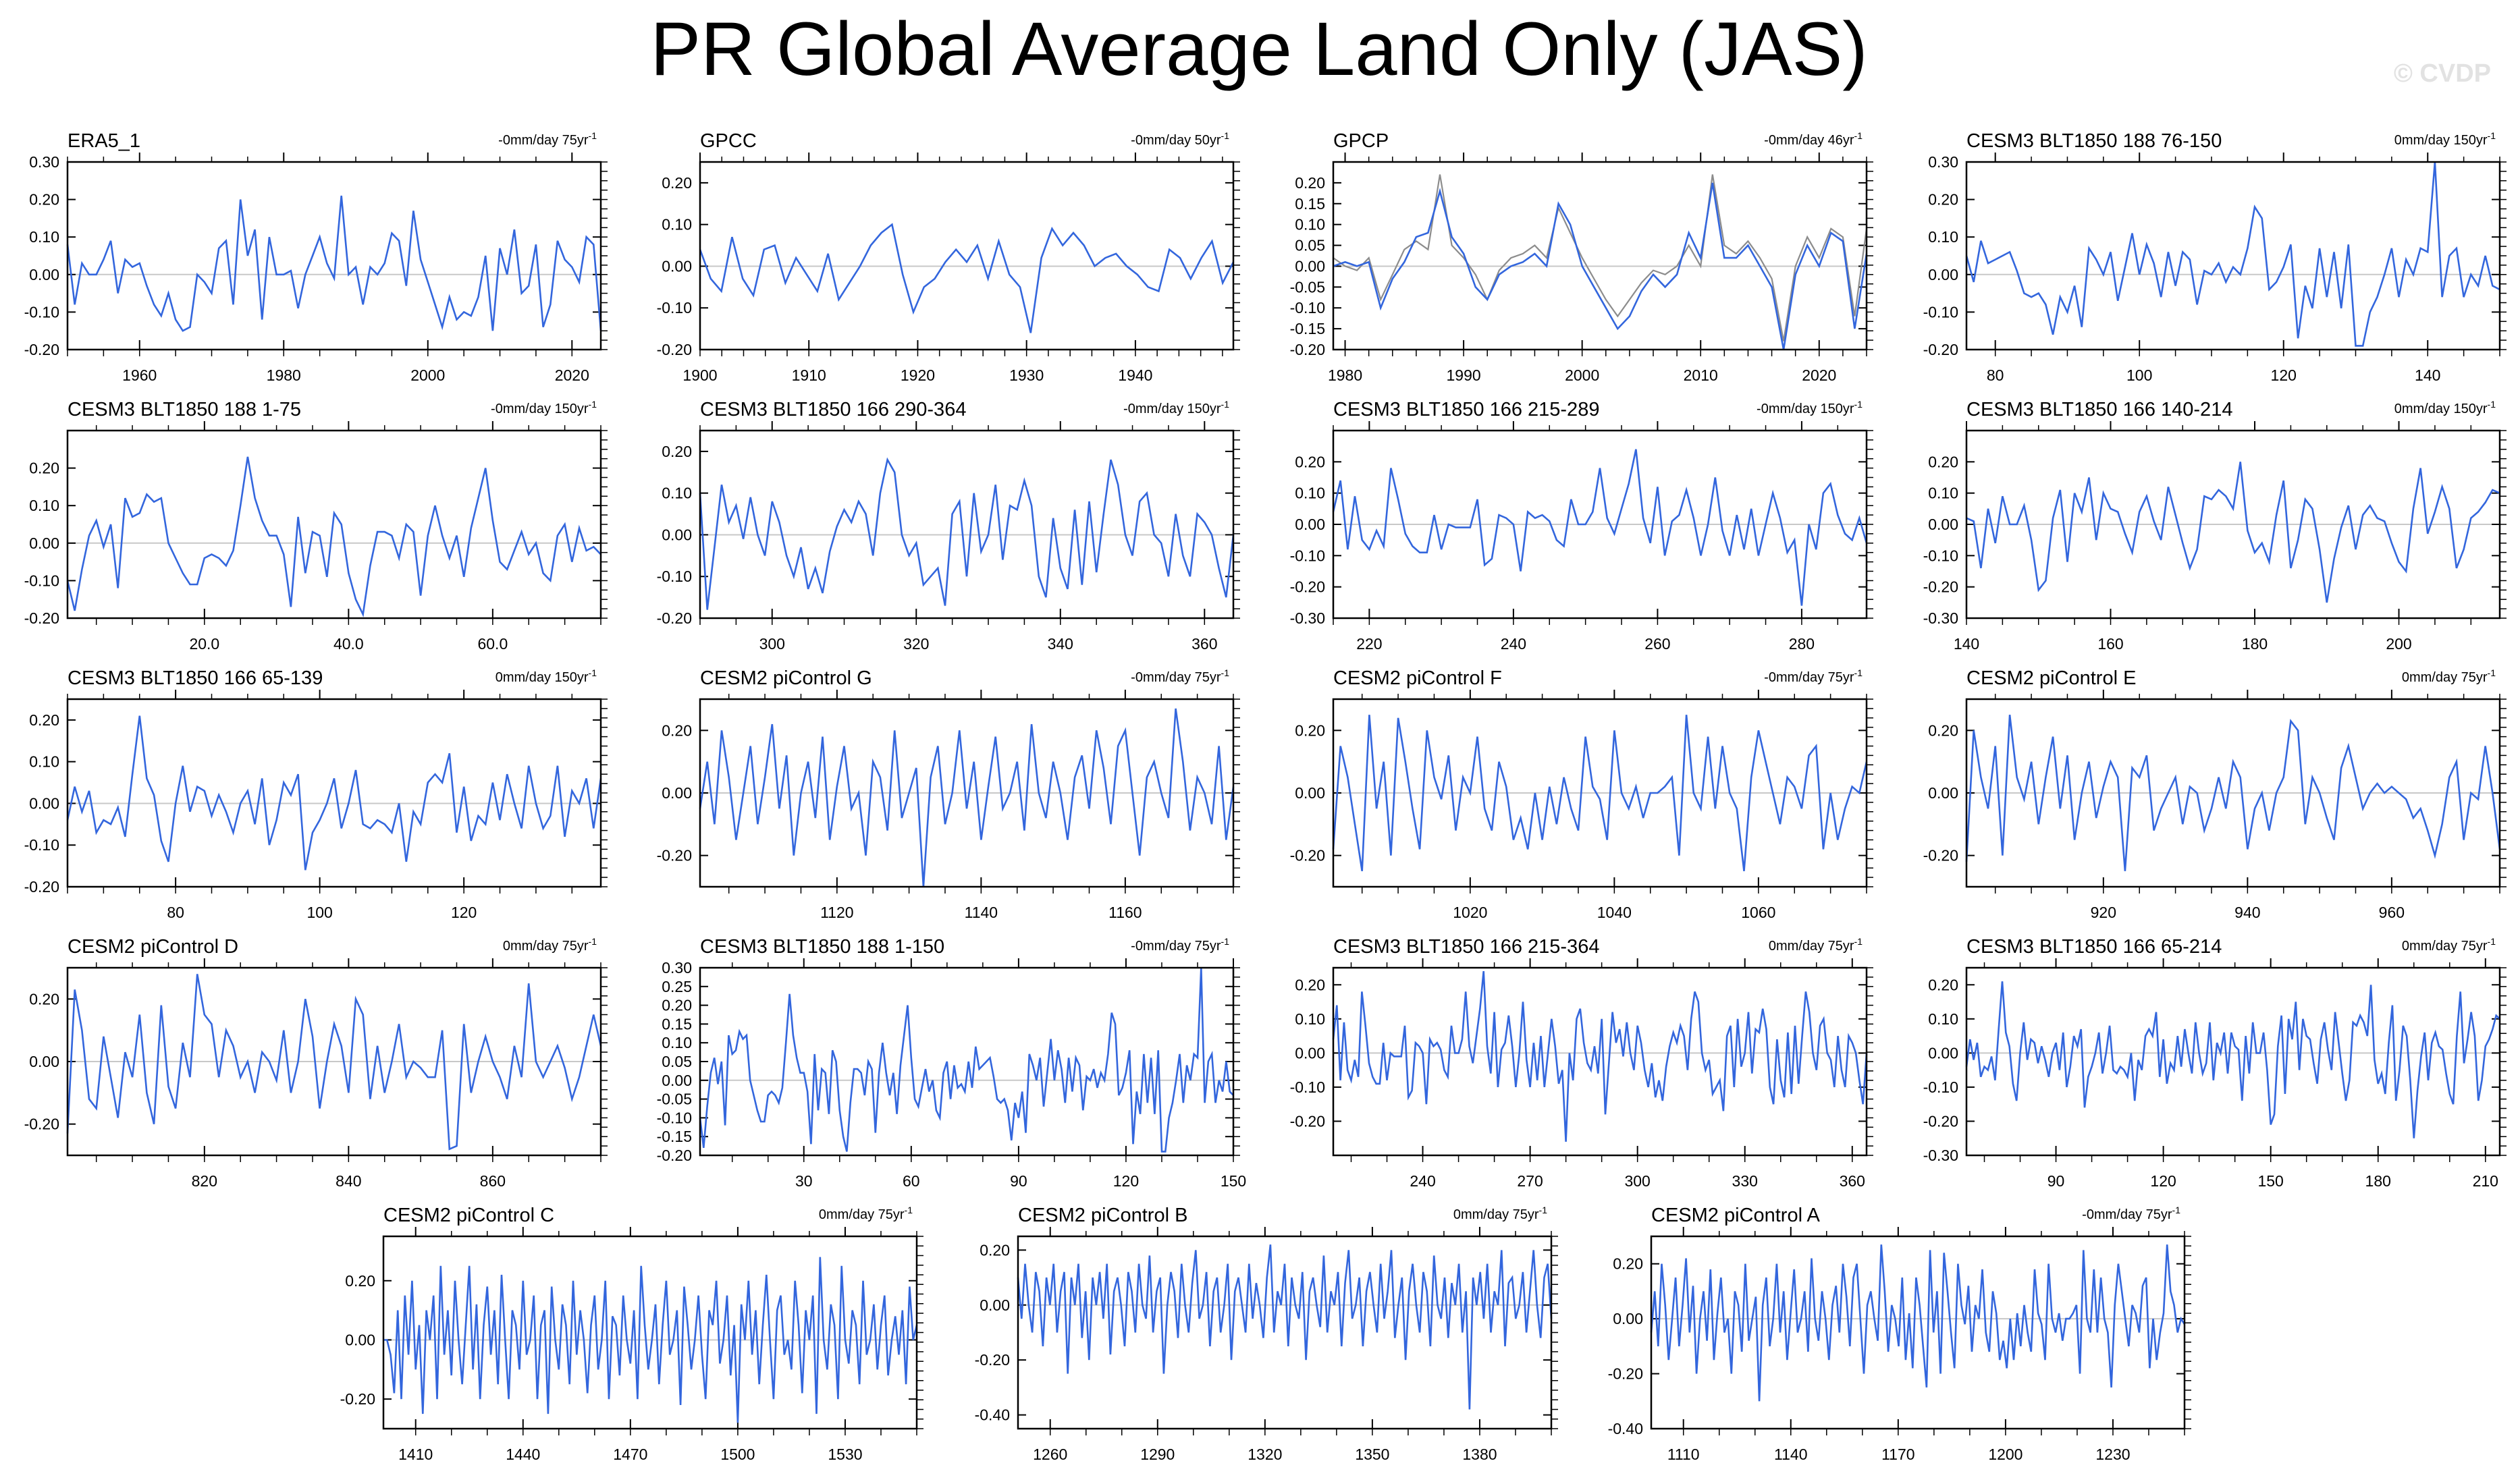 This screenshot has width=2518, height=1484. I want to click on x-tick-label: 1940, so click(1135, 375).